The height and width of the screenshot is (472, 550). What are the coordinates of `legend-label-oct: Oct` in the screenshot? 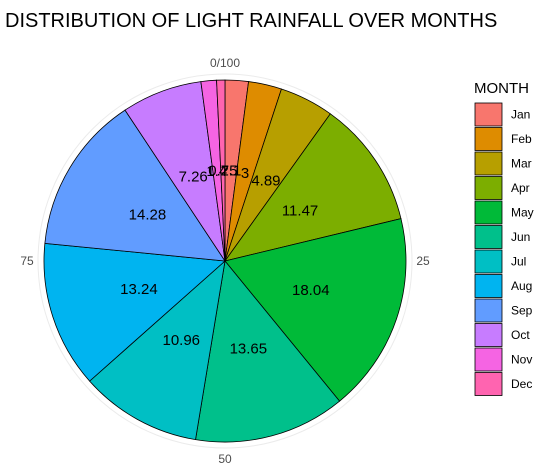 It's located at (520, 335).